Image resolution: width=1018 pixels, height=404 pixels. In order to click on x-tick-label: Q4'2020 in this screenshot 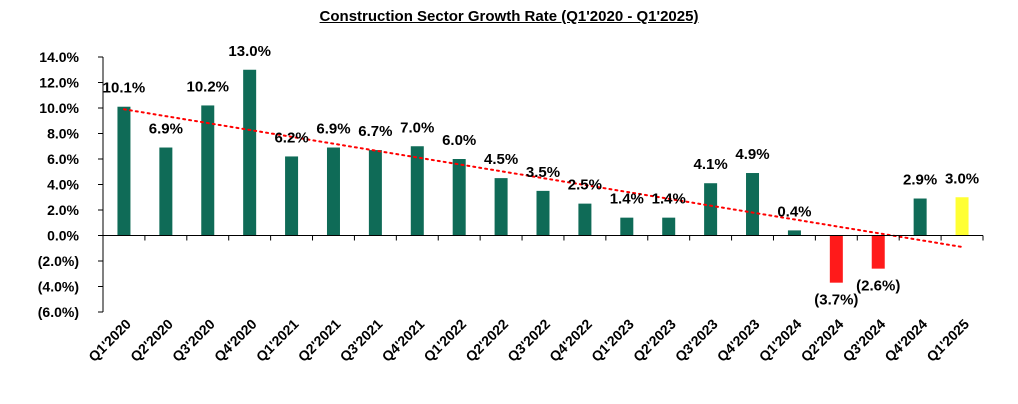, I will do `click(235, 340)`.